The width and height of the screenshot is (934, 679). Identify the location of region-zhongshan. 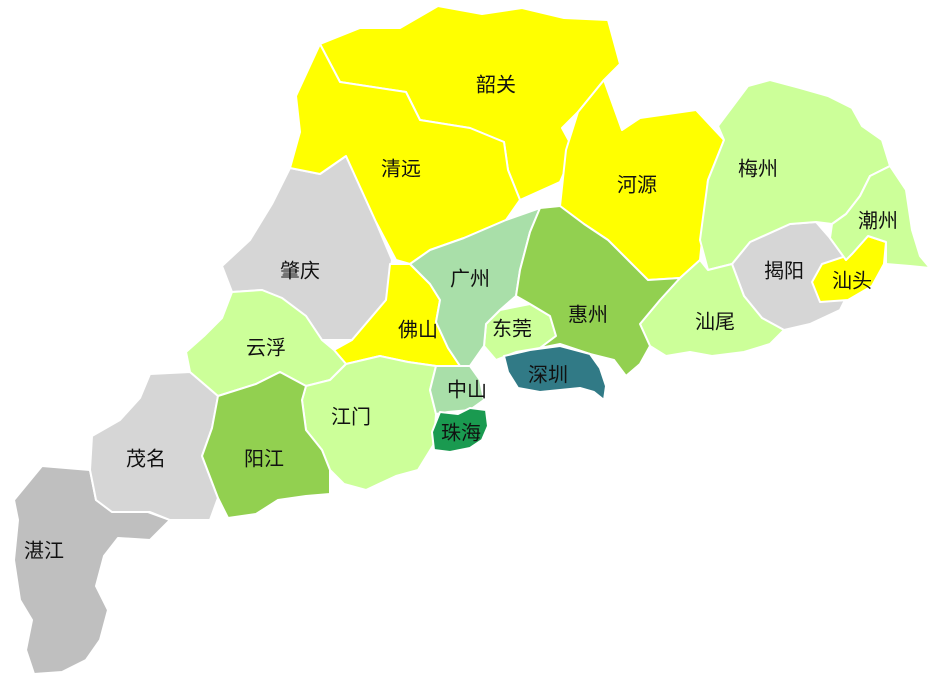
(457, 390).